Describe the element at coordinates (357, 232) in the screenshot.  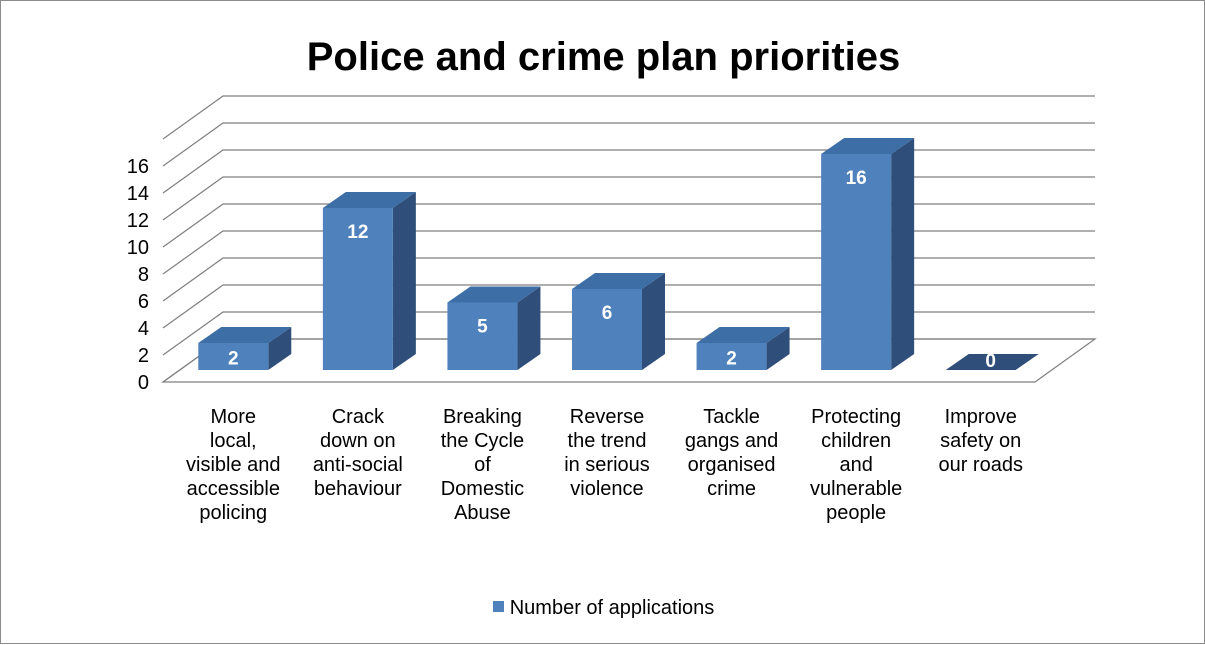
I see `data-label: 12` at that location.